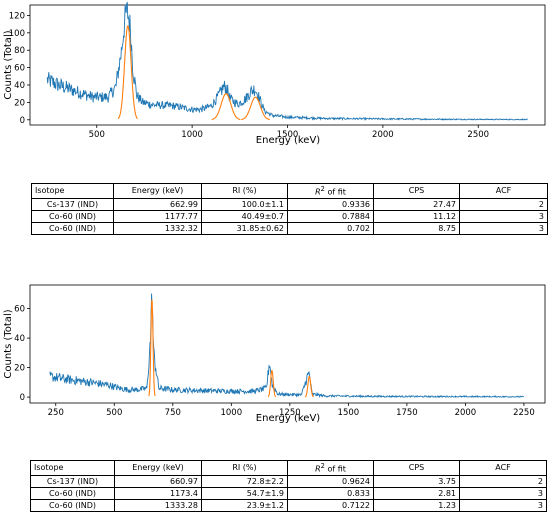  What do you see at coordinates (244, 481) in the screenshot?
I see `cell-ri: 72.8±2.2` at bounding box center [244, 481].